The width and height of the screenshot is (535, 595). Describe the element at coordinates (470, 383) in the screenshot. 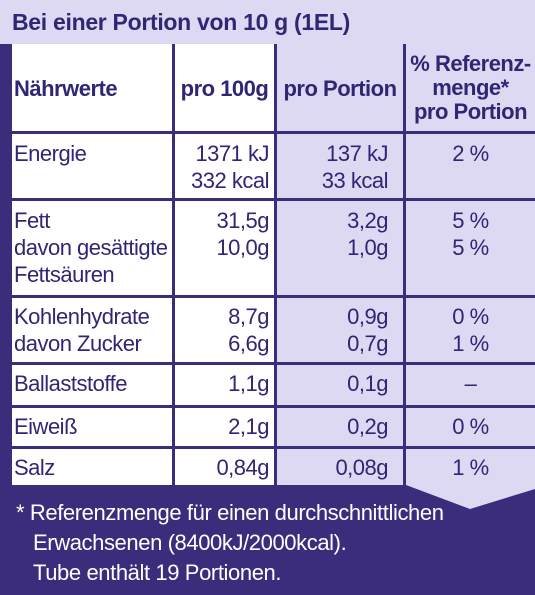

I see `value-ri: –` at that location.